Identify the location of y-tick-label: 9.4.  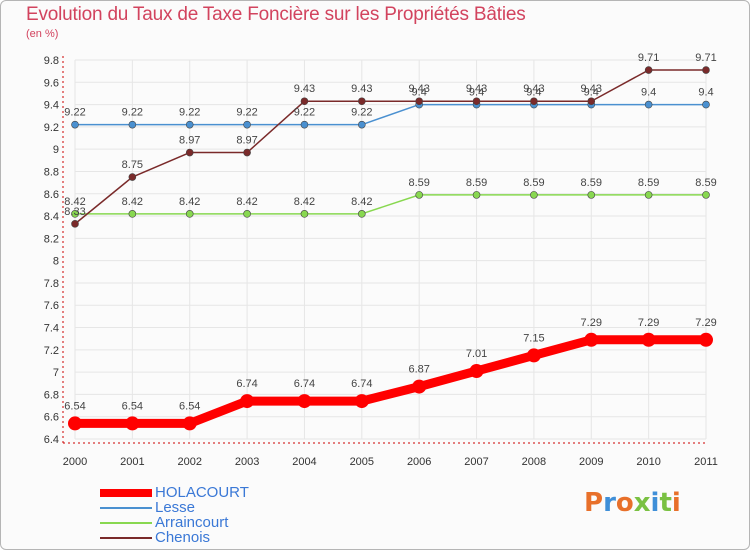
(51, 106).